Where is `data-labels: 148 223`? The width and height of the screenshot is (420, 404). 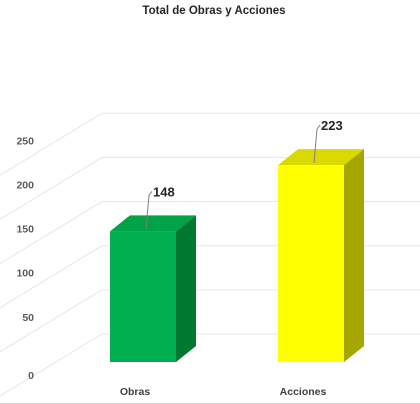 data-labels: 148 223 is located at coordinates (244, 174).